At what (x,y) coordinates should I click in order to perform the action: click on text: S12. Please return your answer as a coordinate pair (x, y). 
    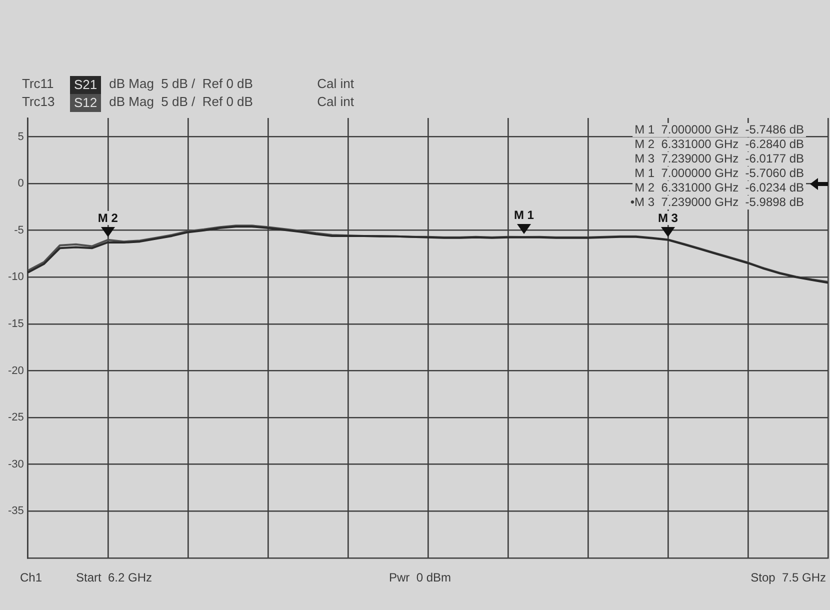
    Looking at the image, I should click on (86, 103).